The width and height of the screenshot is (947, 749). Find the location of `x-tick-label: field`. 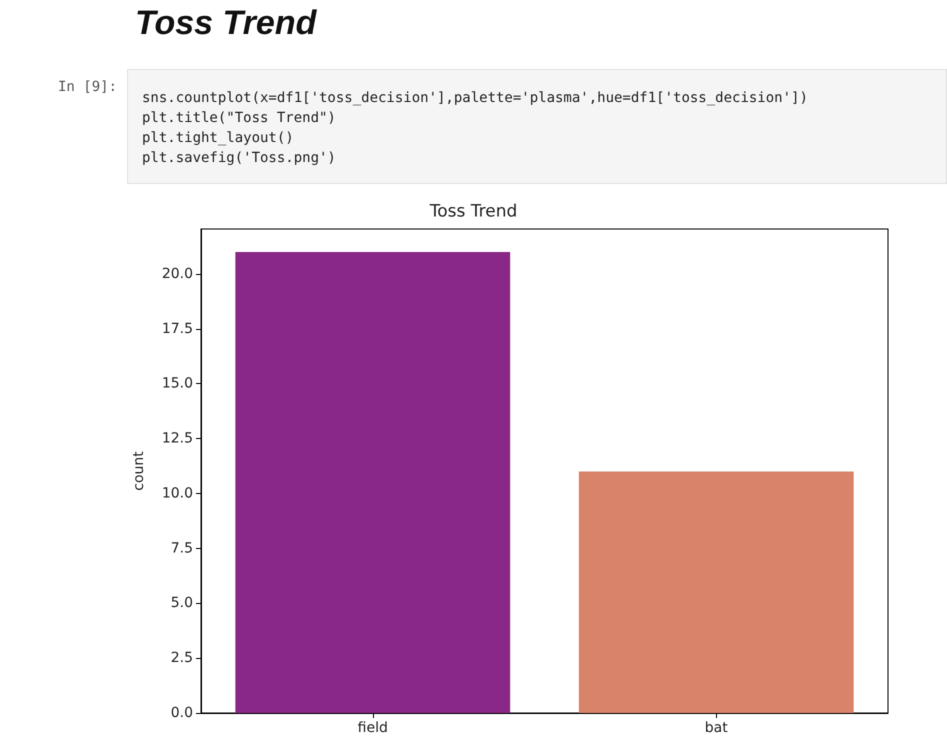

x-tick-label: field is located at coordinates (373, 728).